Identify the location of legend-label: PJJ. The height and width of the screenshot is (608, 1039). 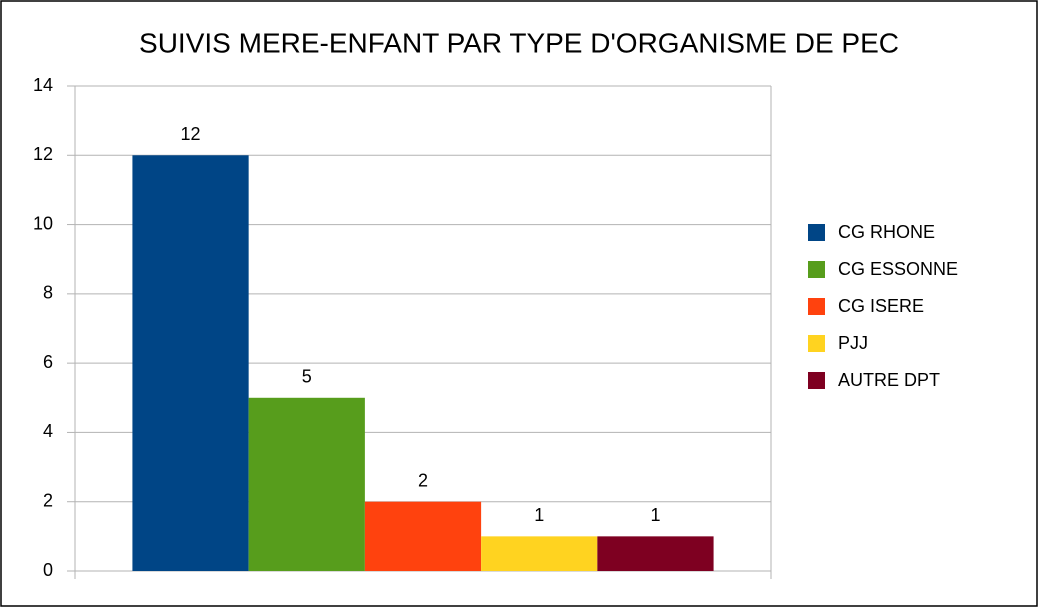
(853, 343).